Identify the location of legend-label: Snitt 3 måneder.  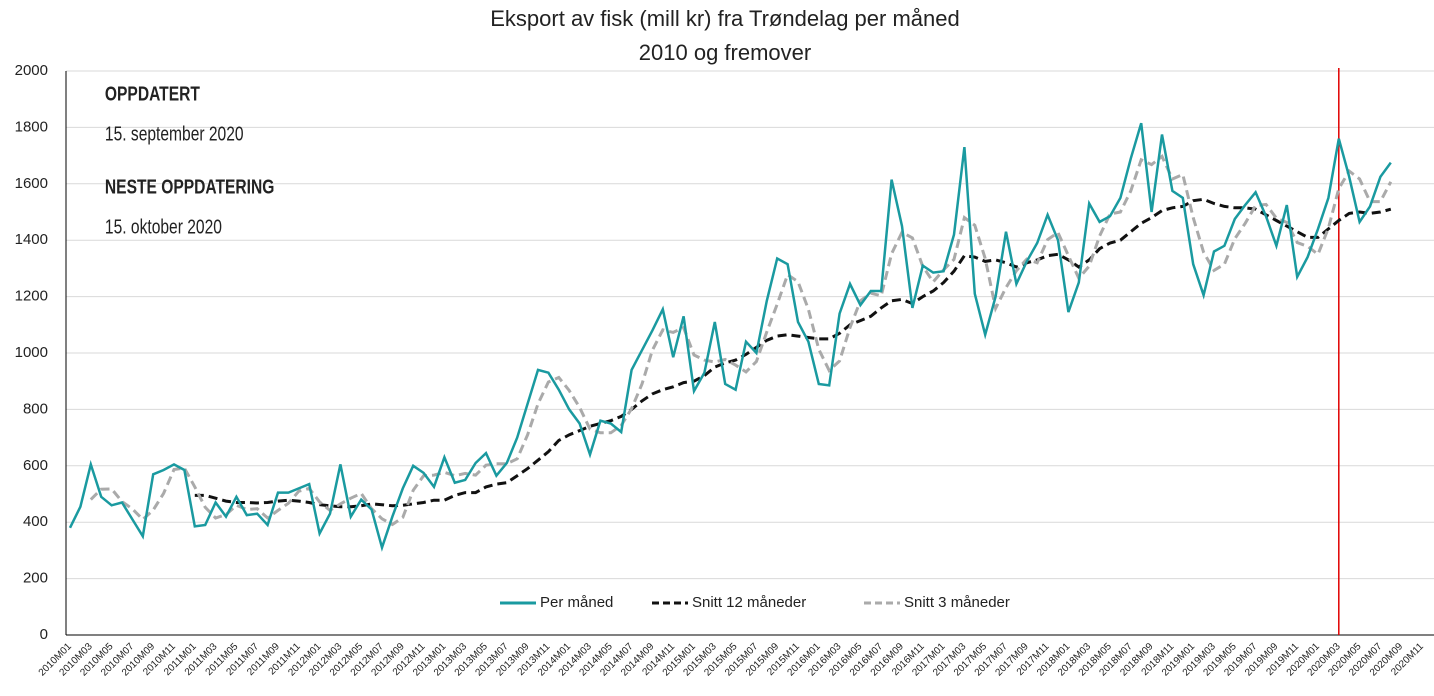
(957, 602).